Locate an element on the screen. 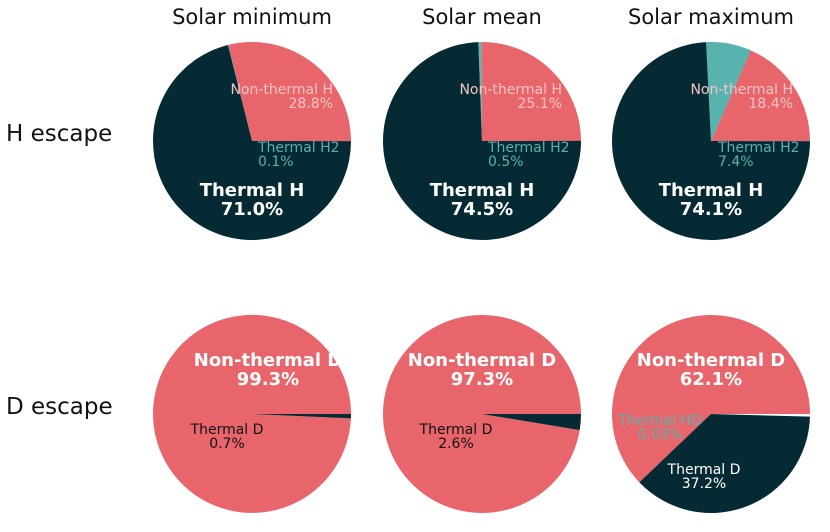 The image size is (830, 532). label-d-escape-solar-minimum-thermal-d-percent: 0.7% is located at coordinates (227, 444).